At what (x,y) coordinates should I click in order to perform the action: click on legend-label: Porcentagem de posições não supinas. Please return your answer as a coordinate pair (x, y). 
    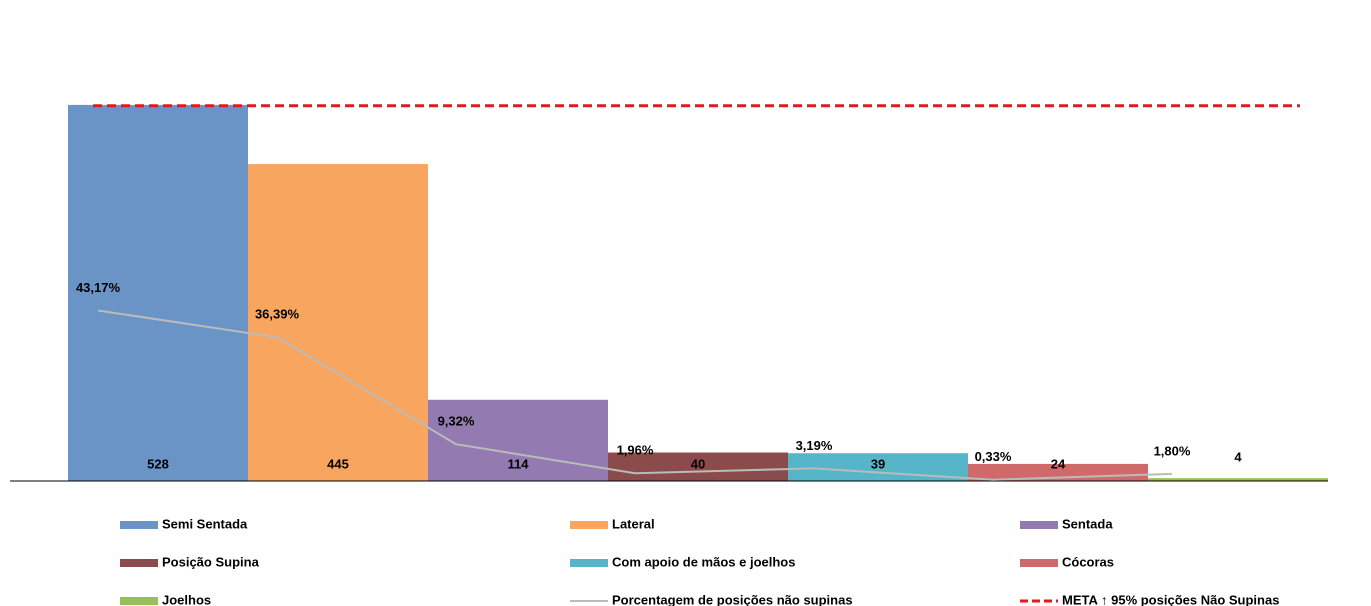
    Looking at the image, I should click on (732, 599).